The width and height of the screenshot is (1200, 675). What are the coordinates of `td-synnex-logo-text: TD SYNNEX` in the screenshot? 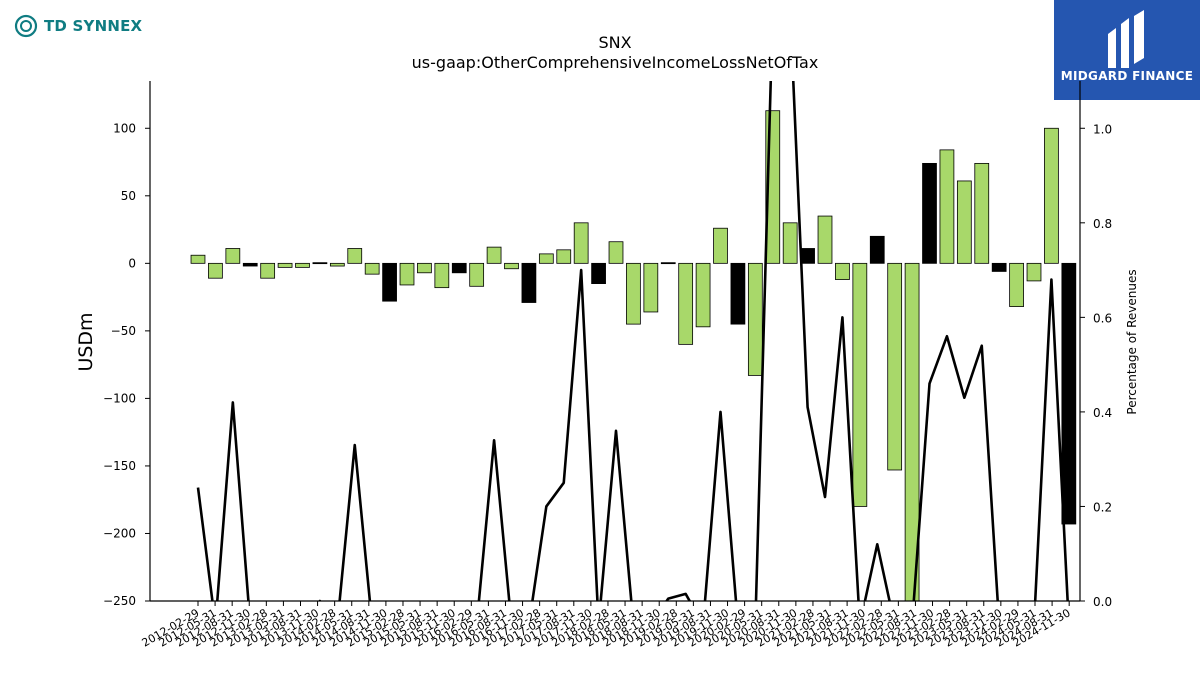 It's located at (93, 26).